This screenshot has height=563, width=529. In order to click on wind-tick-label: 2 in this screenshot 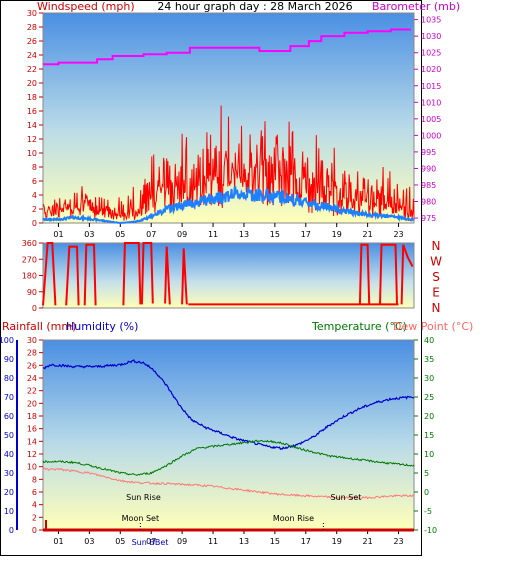, I will do `click(34, 209)`.